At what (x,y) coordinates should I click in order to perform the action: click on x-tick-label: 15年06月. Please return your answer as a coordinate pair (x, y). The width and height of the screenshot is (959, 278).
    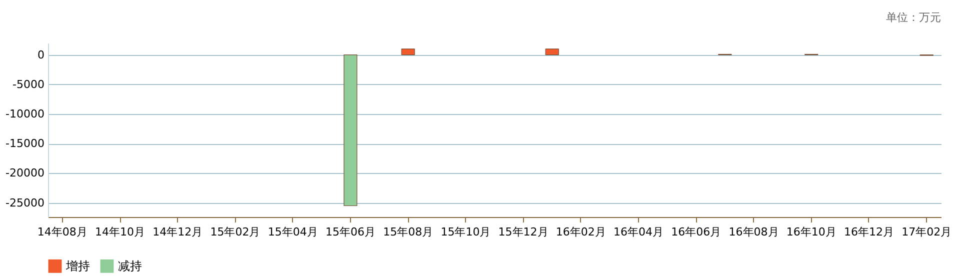
    Looking at the image, I should click on (350, 232).